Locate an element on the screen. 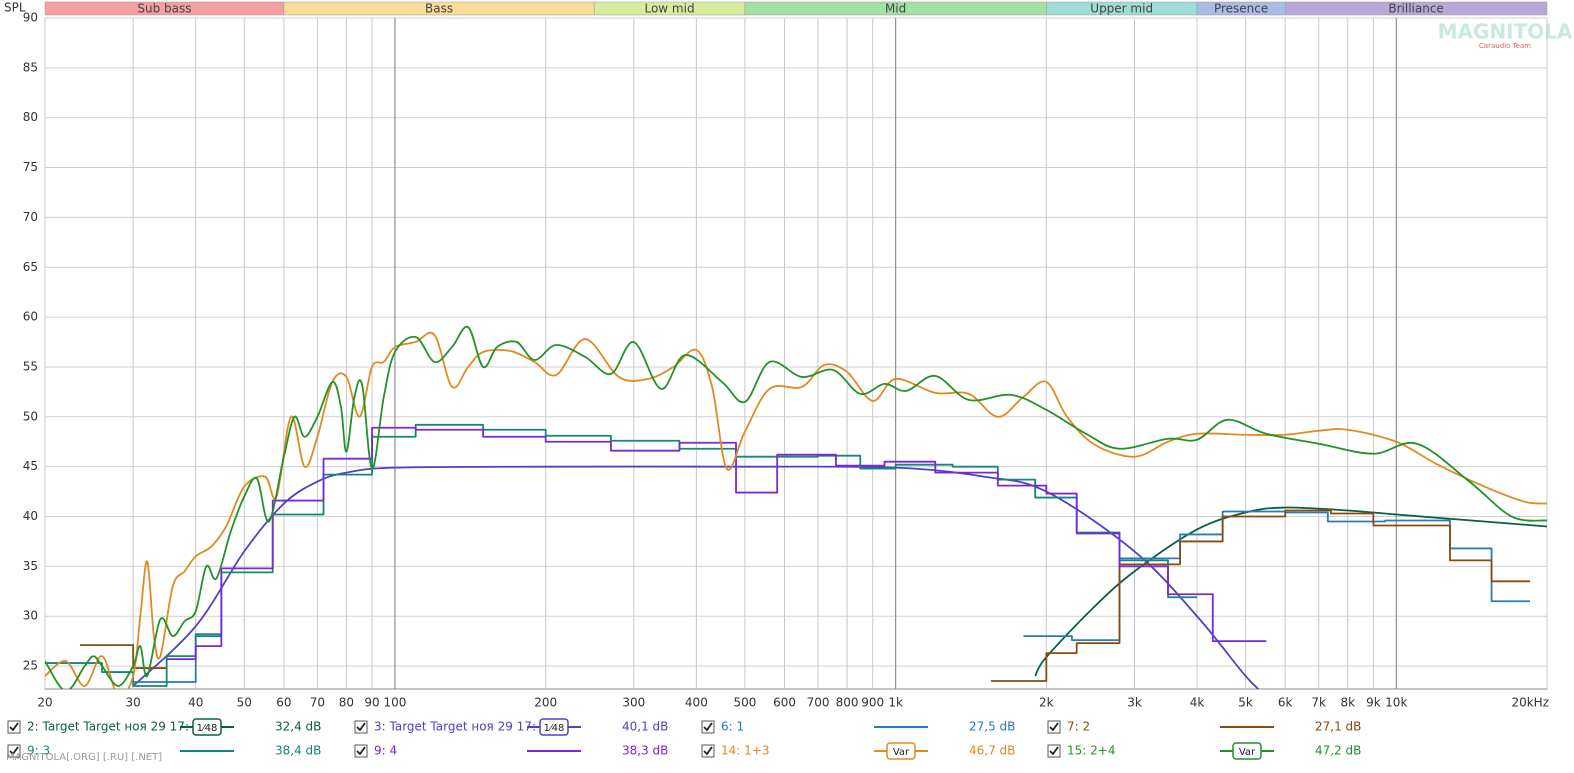 The height and width of the screenshot is (773, 1574). legend-level: 40,1 dB is located at coordinates (645, 727).